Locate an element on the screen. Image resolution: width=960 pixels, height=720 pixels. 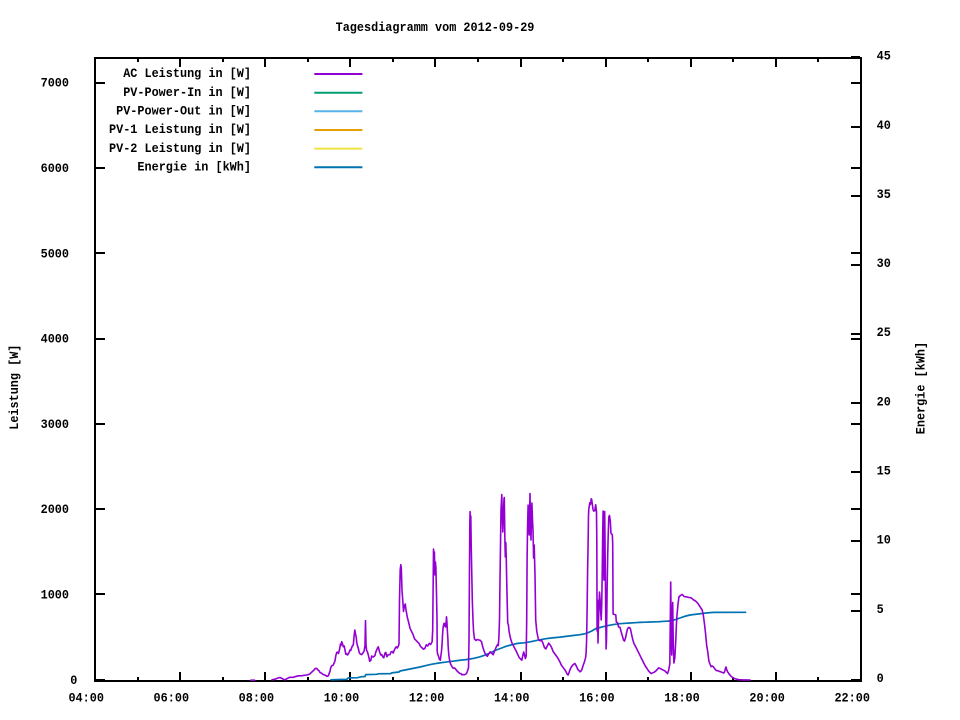
svg-text: Energie in [kWh] is located at coordinates (194, 167).